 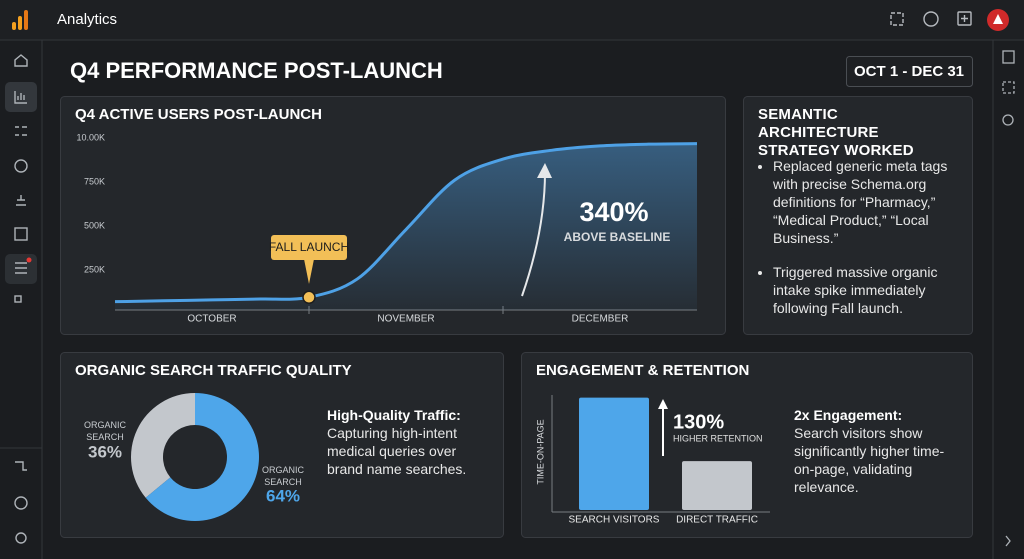 I want to click on nav-audience, so click(x=21, y=200).